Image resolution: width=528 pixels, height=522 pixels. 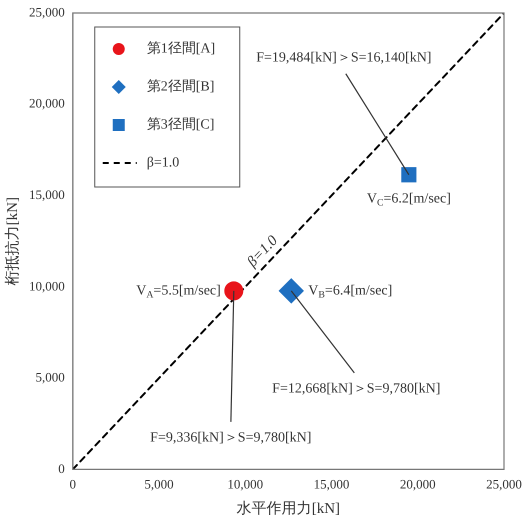 What do you see at coordinates (47, 103) in the screenshot?
I see `y-tick-label: 20,000` at bounding box center [47, 103].